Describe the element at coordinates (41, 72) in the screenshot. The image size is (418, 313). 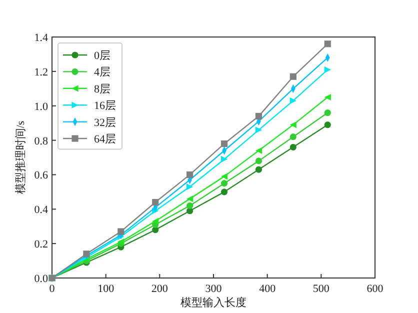
I see `y-tick-label: 1.2` at that location.